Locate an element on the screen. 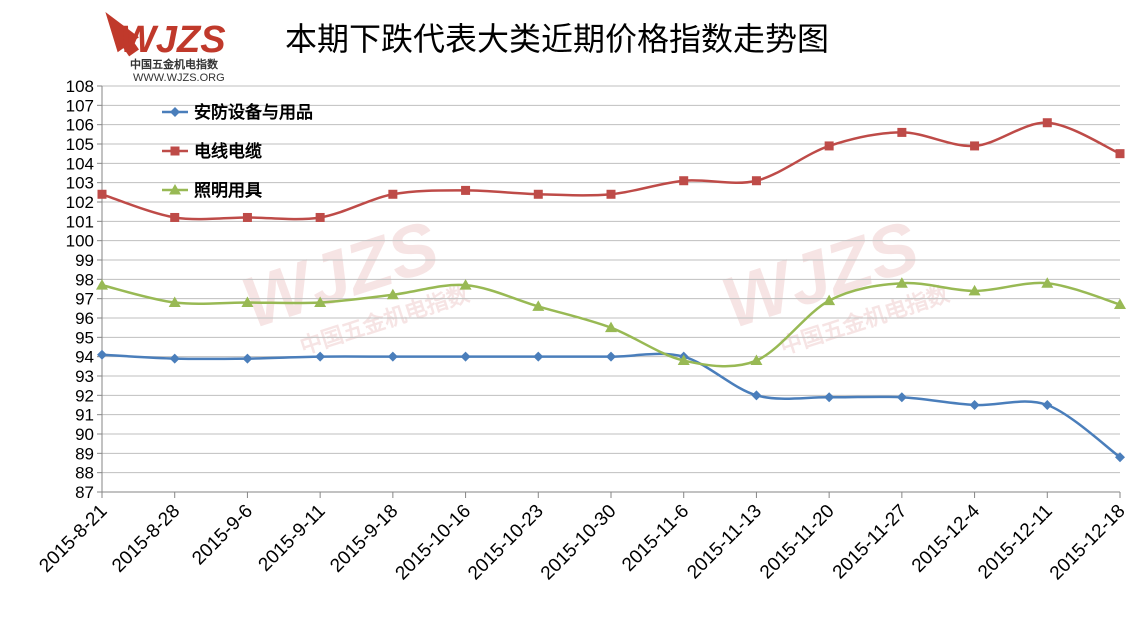  y-tick-label: 97 is located at coordinates (84, 299).